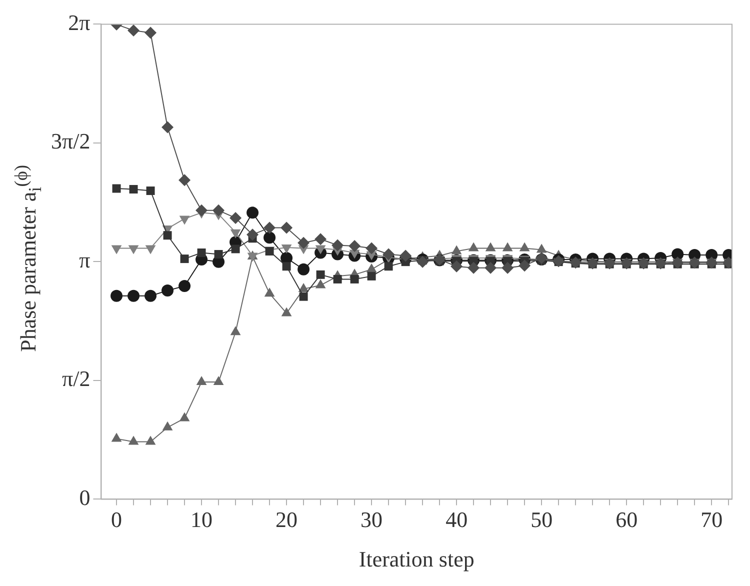 Image resolution: width=750 pixels, height=586 pixels. Describe the element at coordinates (79, 22) in the screenshot. I see `y-tick-label: 2π` at that location.